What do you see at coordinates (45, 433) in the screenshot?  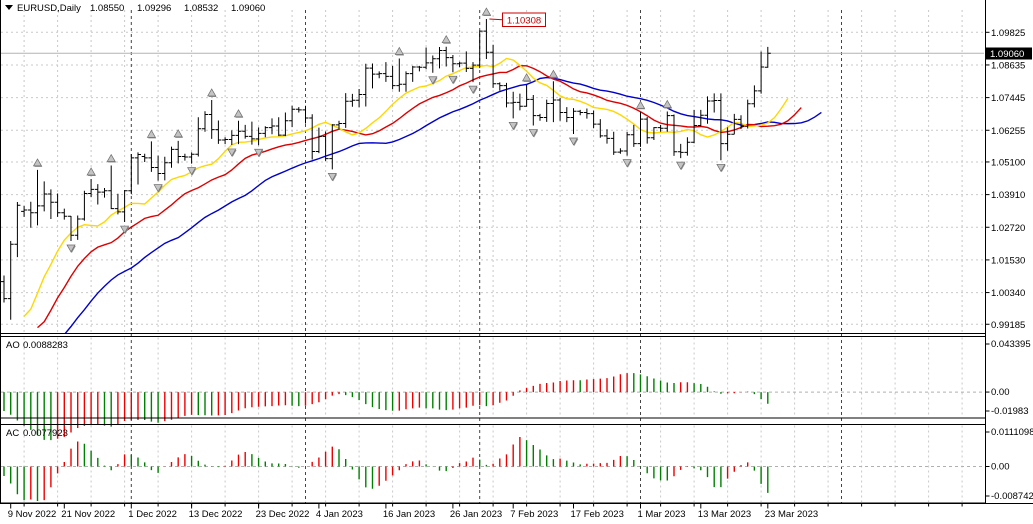 I see `ac-value: 0.0077923` at bounding box center [45, 433].